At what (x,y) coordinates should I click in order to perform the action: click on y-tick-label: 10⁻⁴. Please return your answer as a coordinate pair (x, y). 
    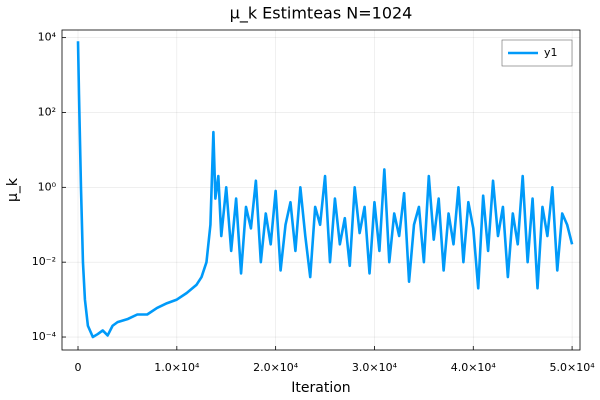
    Looking at the image, I should click on (44, 336).